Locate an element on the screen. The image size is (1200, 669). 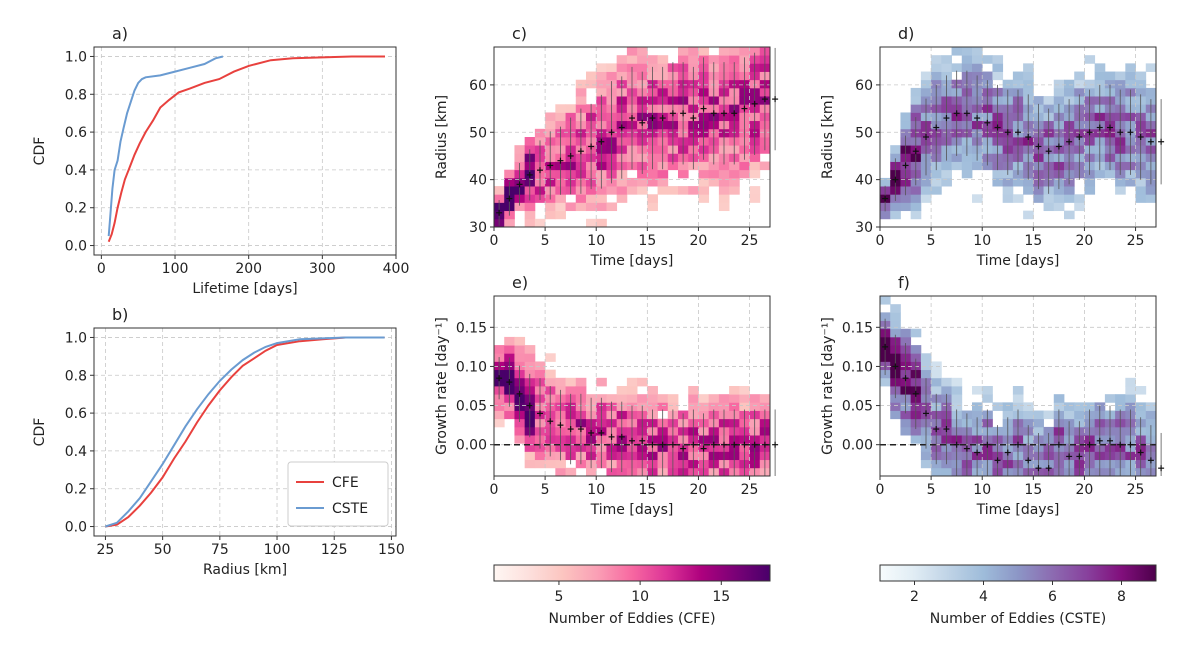
y-tick-label: 30 is located at coordinates (864, 228).